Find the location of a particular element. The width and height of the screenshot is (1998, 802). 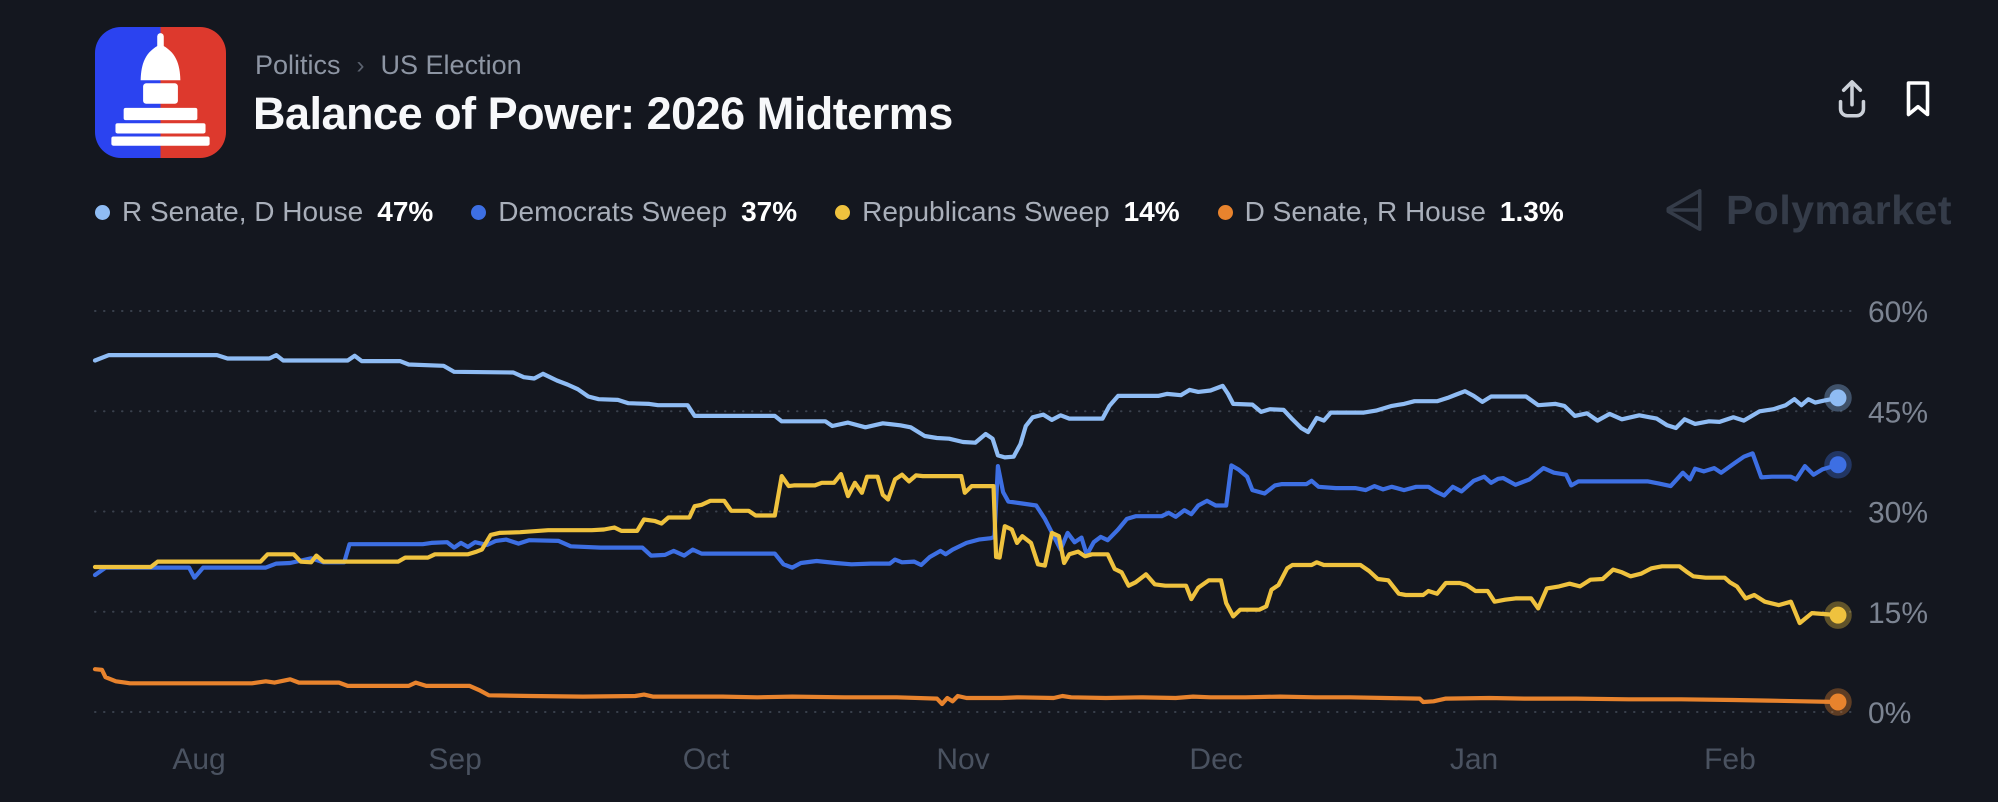

legend-value: 14% is located at coordinates (1151, 211).